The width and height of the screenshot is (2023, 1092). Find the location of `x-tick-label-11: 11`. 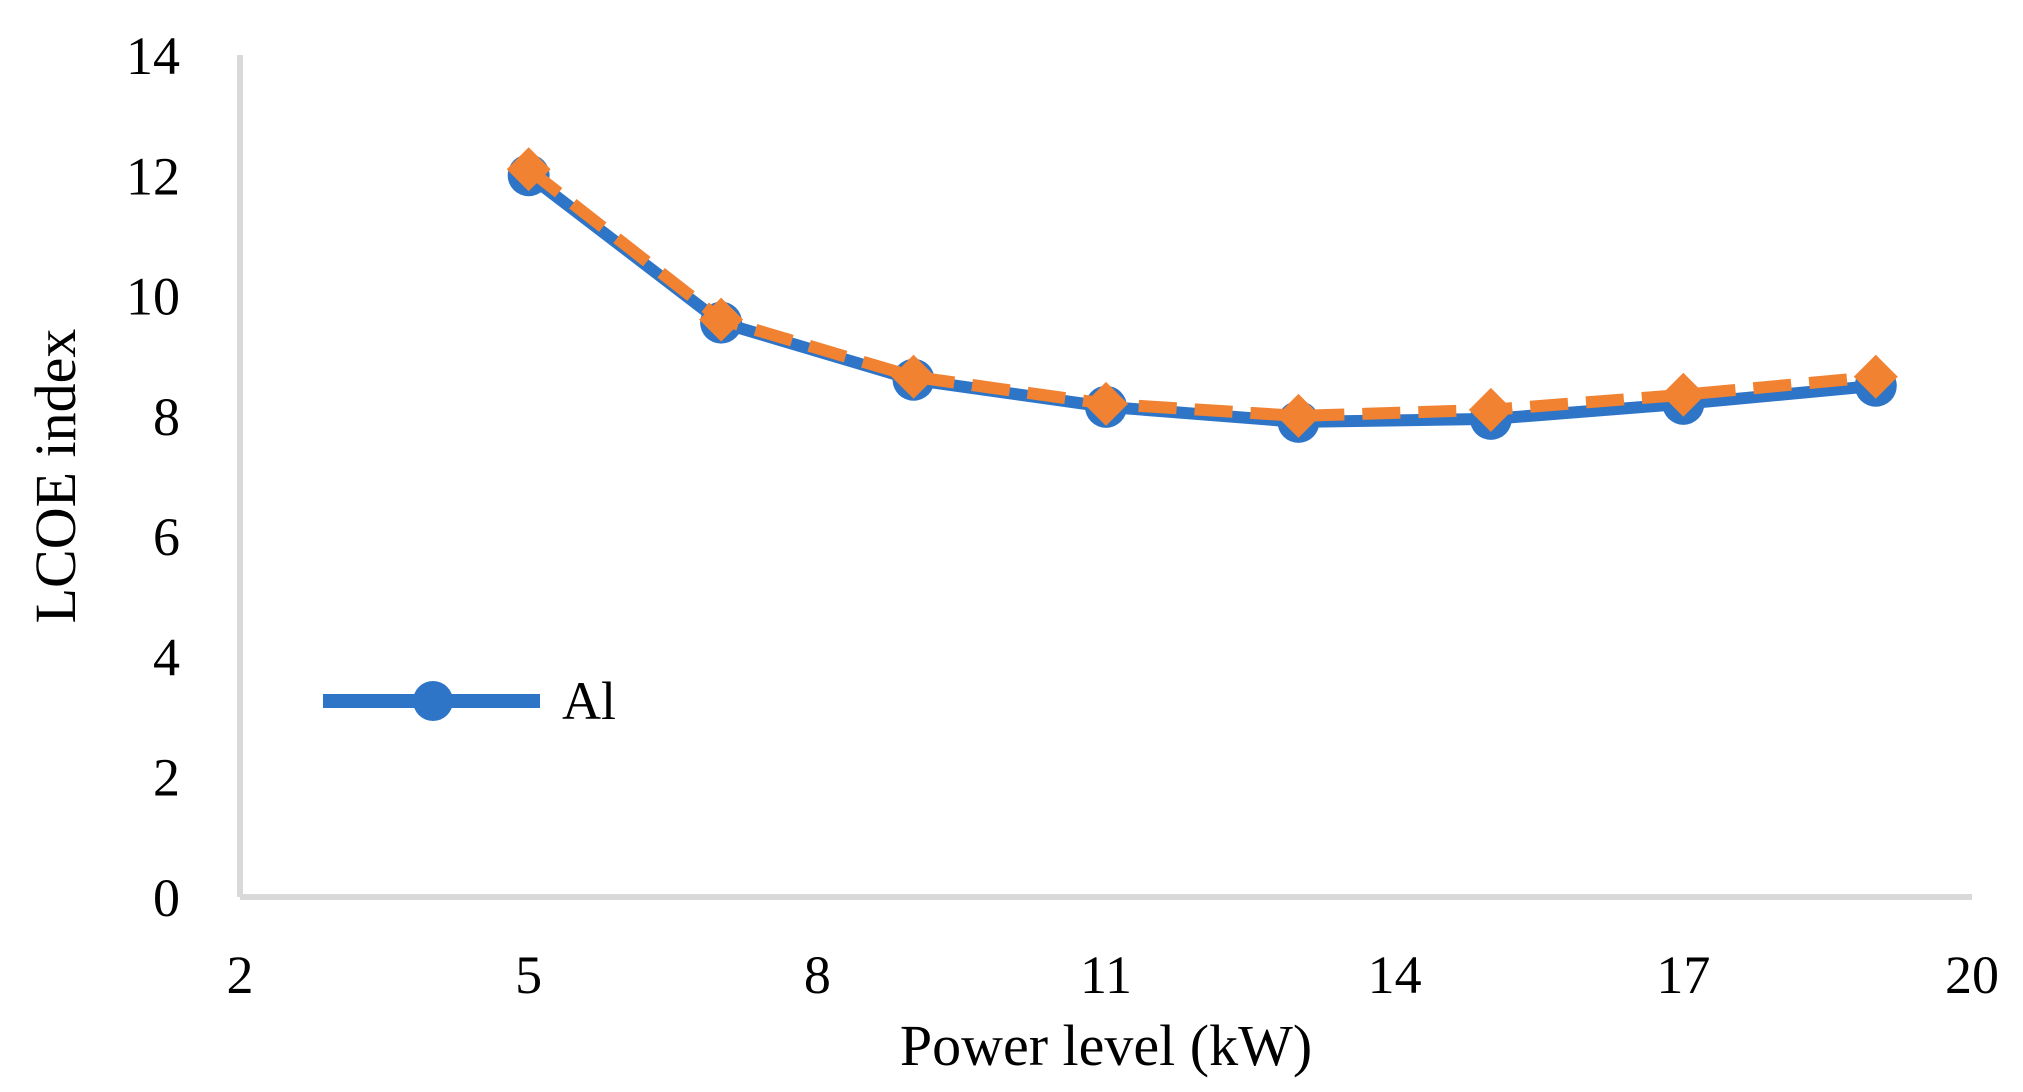

x-tick-label-11: 11 is located at coordinates (1106, 975).